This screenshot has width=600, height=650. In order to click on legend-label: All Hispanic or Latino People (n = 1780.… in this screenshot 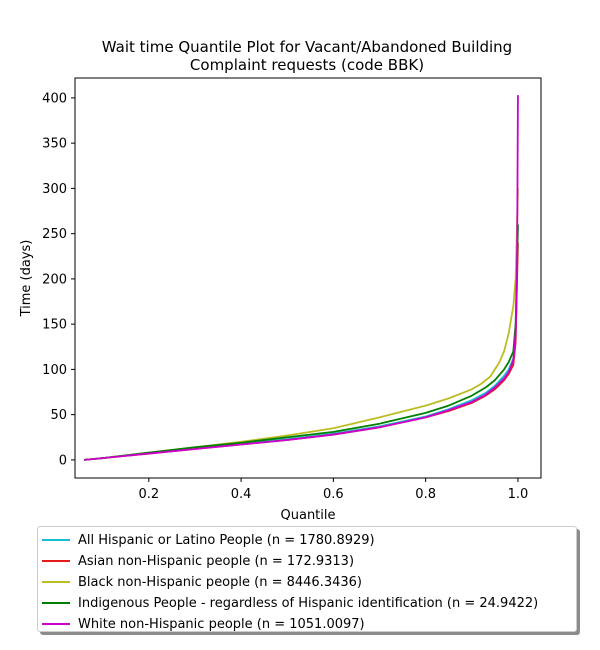, I will do `click(226, 540)`.